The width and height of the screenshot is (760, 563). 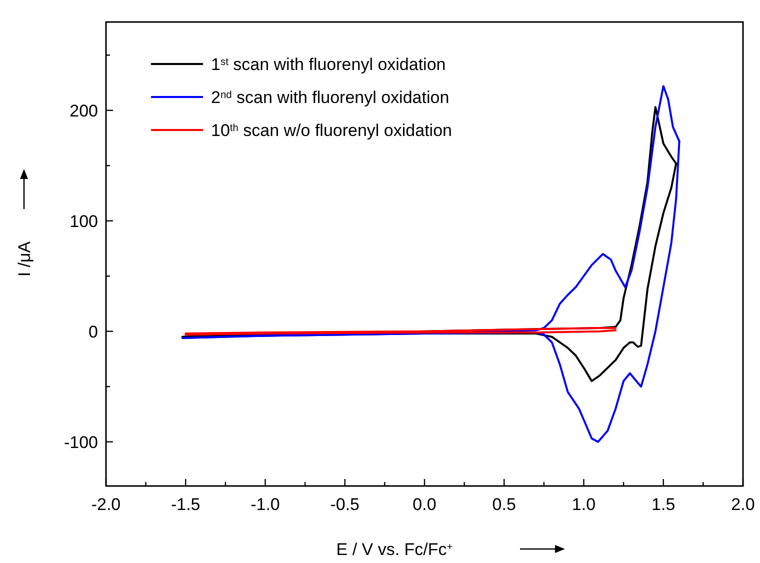 I want to click on x-axis-title: E / V vs. Fc/Fc$^{+}$, so click(x=394, y=549).